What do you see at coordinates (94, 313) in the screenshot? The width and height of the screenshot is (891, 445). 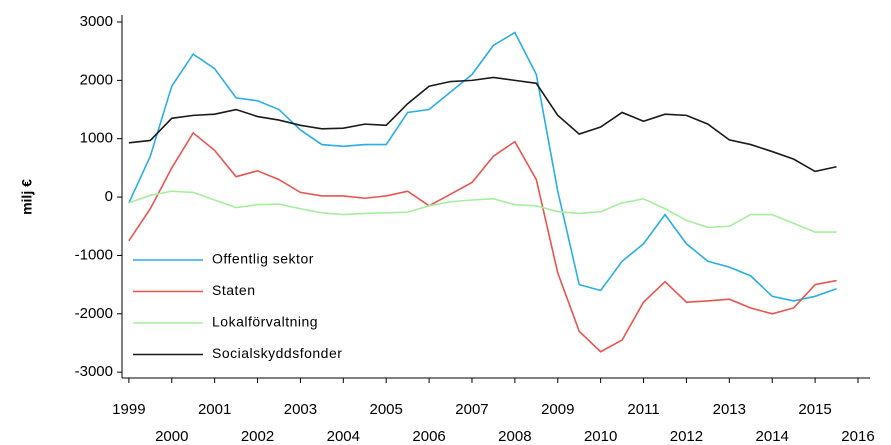 I see `y-tick-label: -2000` at bounding box center [94, 313].